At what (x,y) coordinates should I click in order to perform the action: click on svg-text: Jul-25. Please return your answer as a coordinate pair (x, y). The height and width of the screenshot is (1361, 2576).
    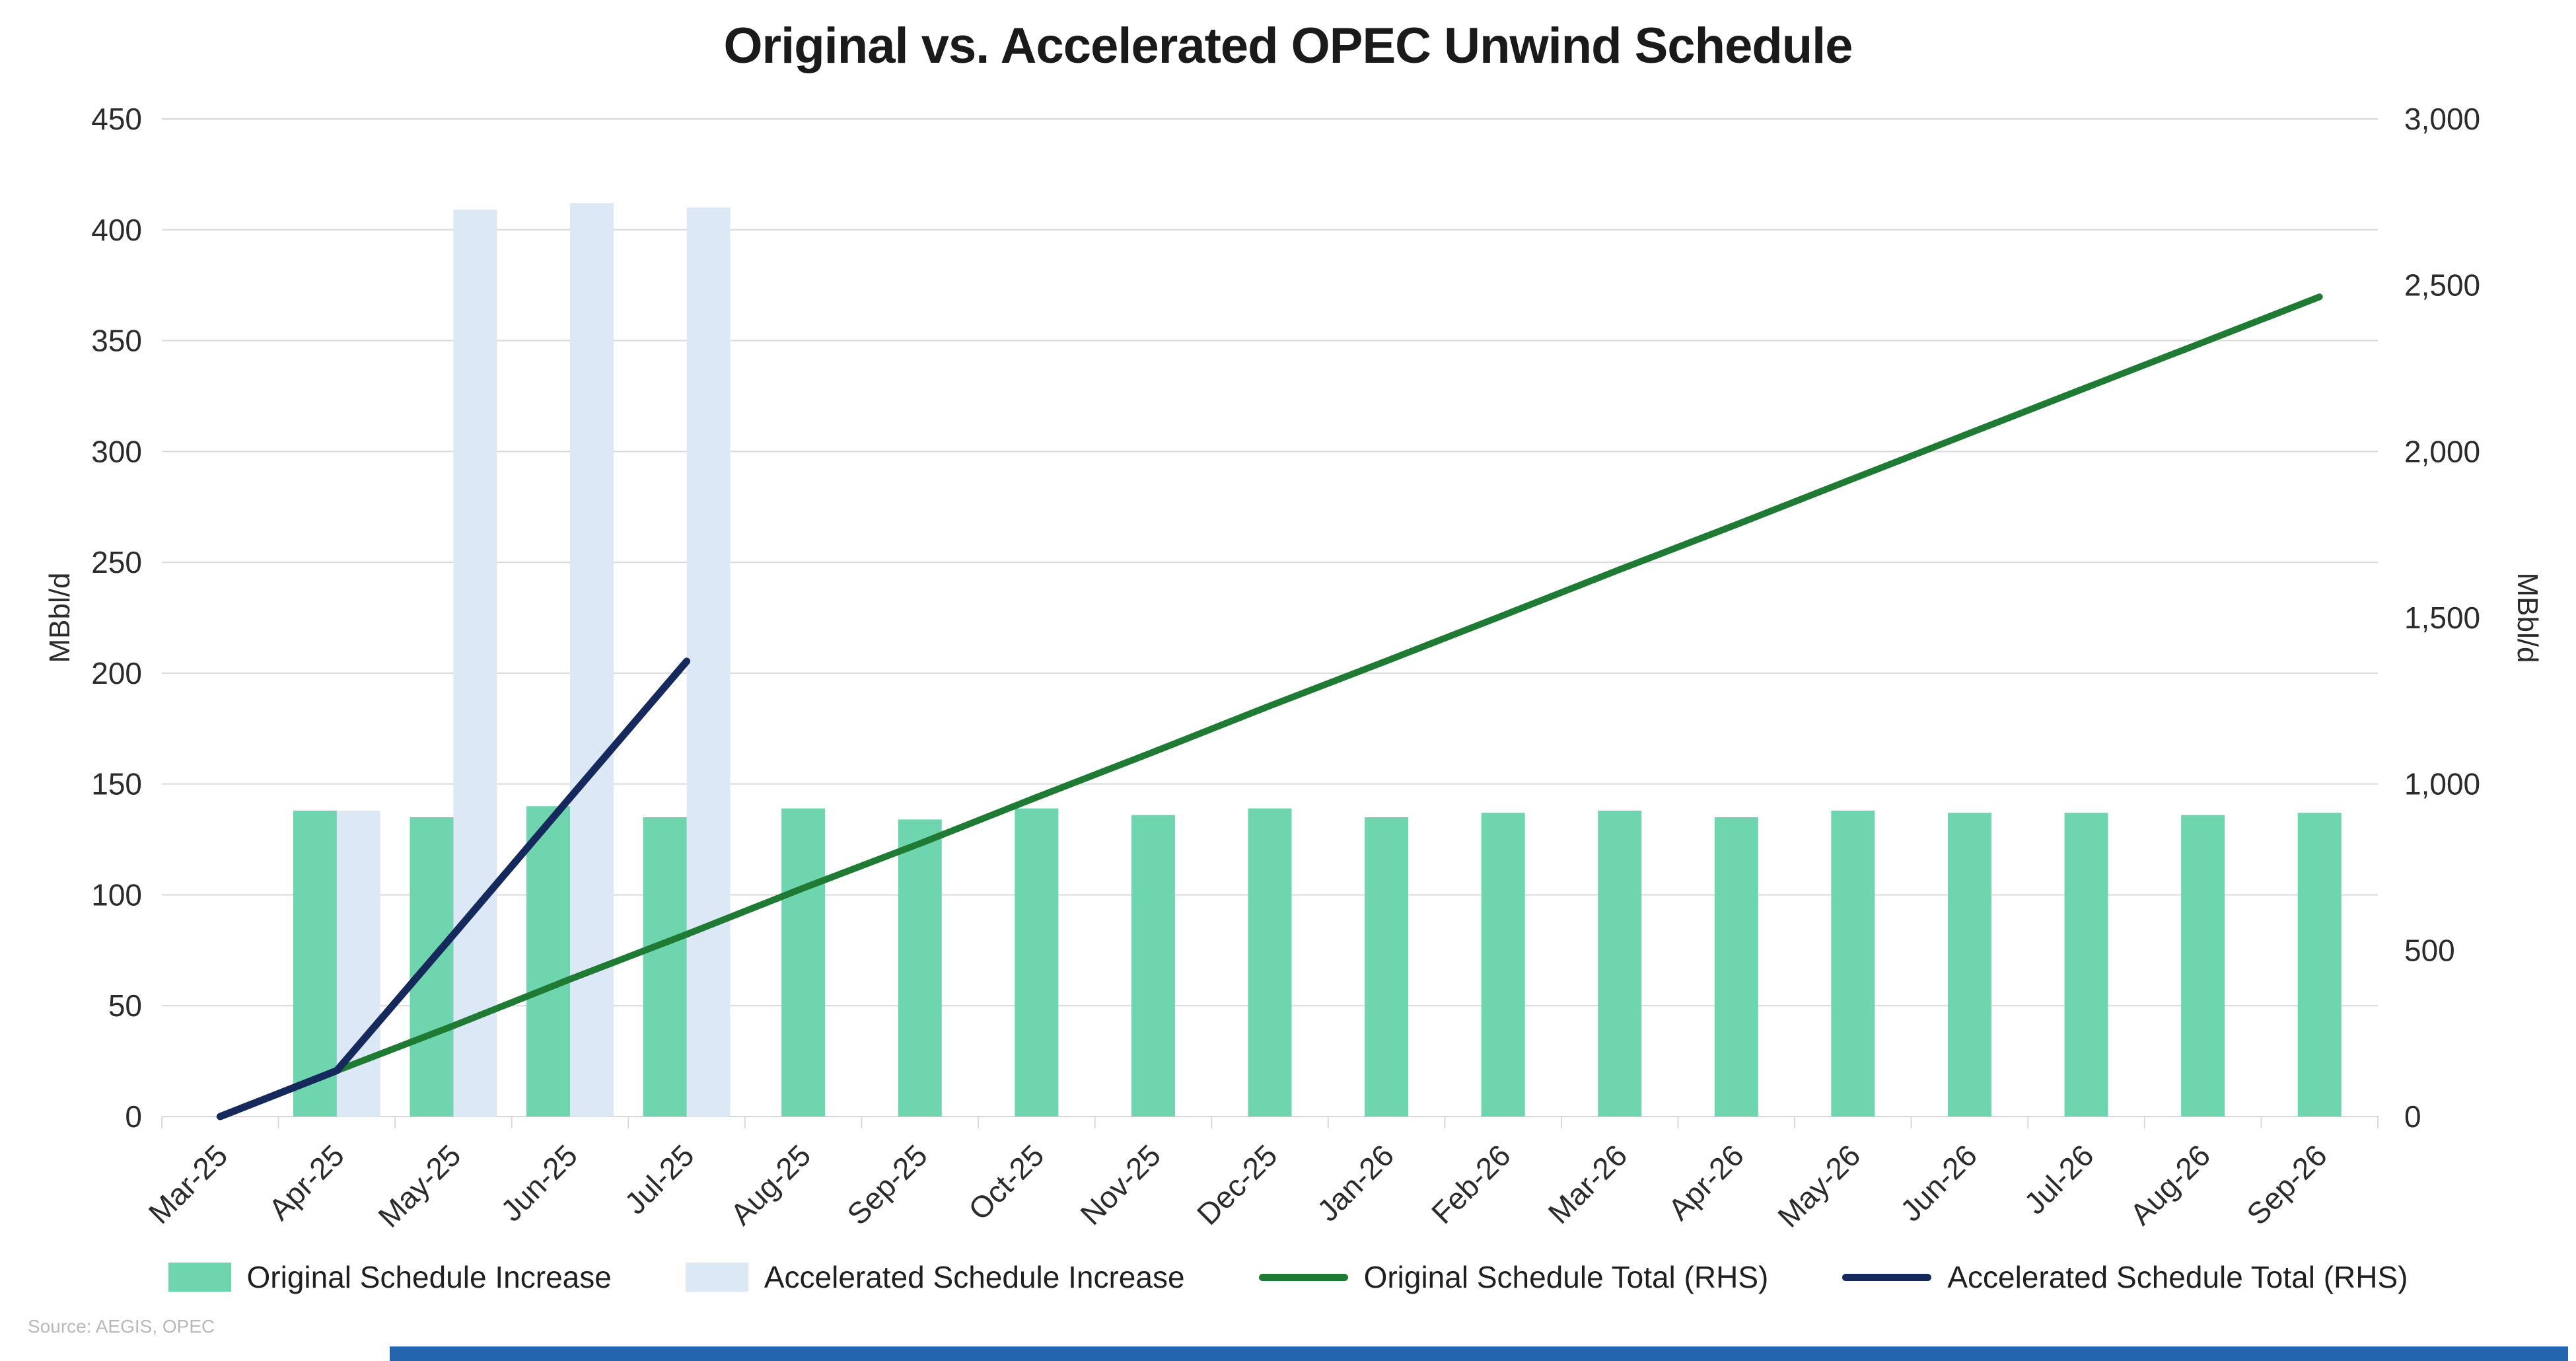
    Looking at the image, I should click on (659, 1179).